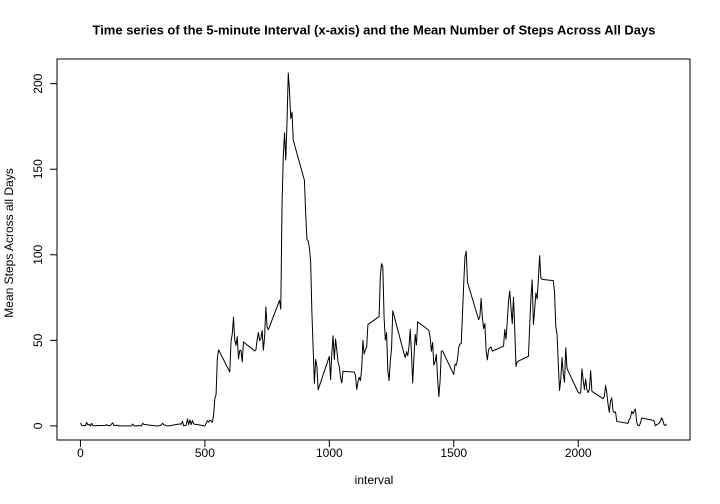 The height and width of the screenshot is (504, 720). Describe the element at coordinates (374, 480) in the screenshot. I see `x-axis-label: interval` at that location.